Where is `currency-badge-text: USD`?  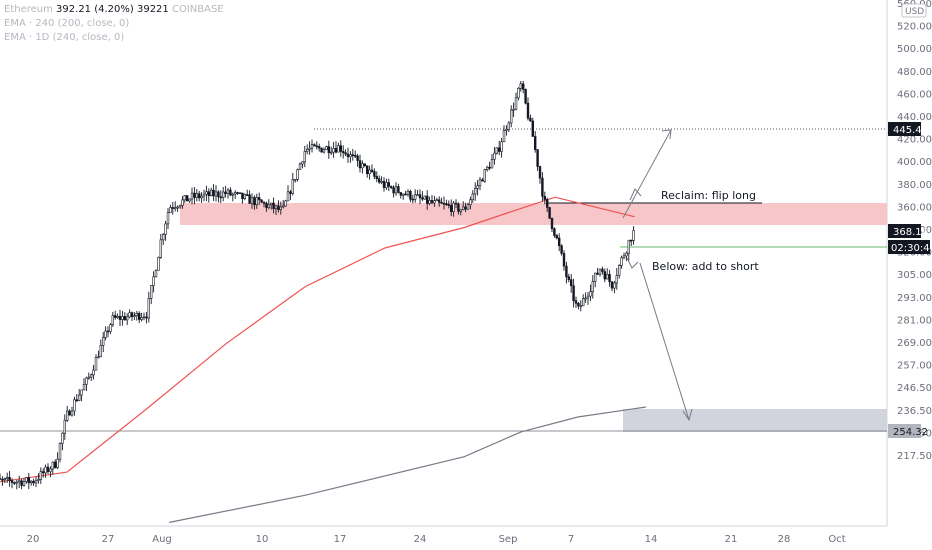 currency-badge-text: USD is located at coordinates (914, 12).